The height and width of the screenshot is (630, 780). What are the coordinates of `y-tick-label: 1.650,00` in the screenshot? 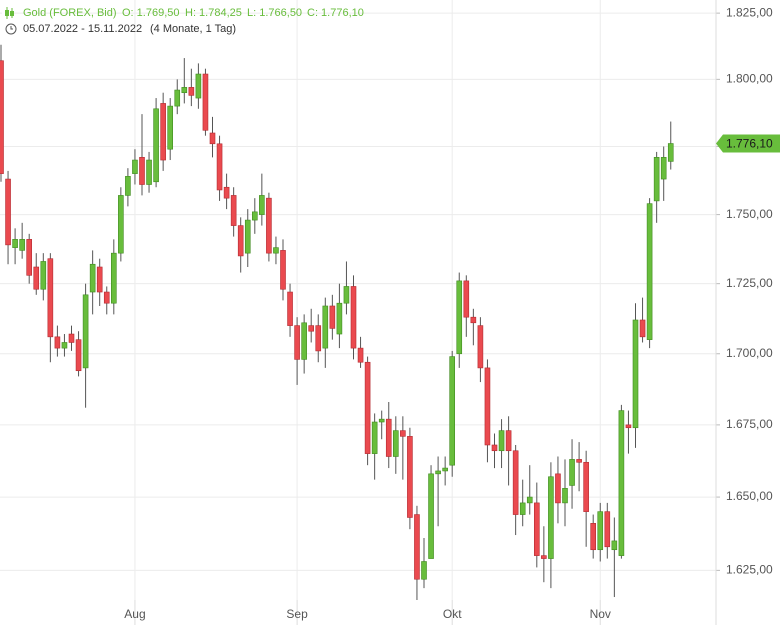 It's located at (749, 496).